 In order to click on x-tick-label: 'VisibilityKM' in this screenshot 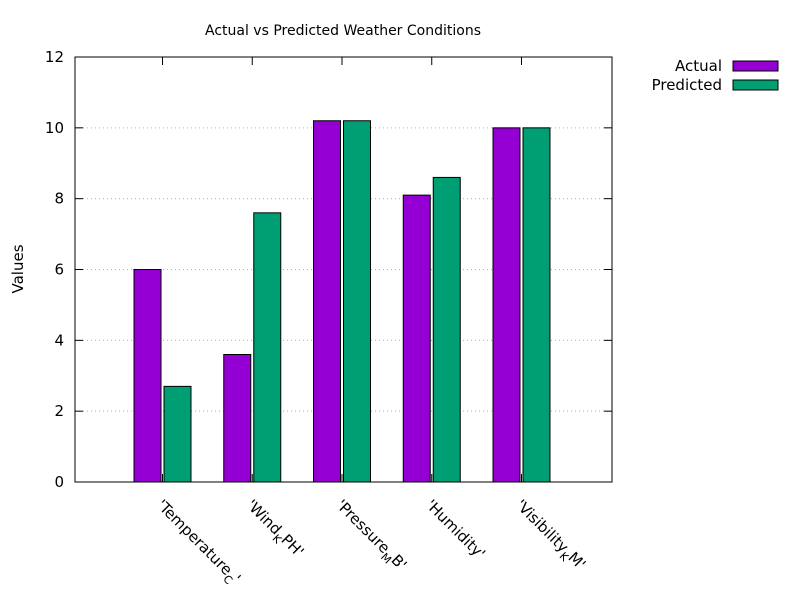, I will do `click(549, 536)`.